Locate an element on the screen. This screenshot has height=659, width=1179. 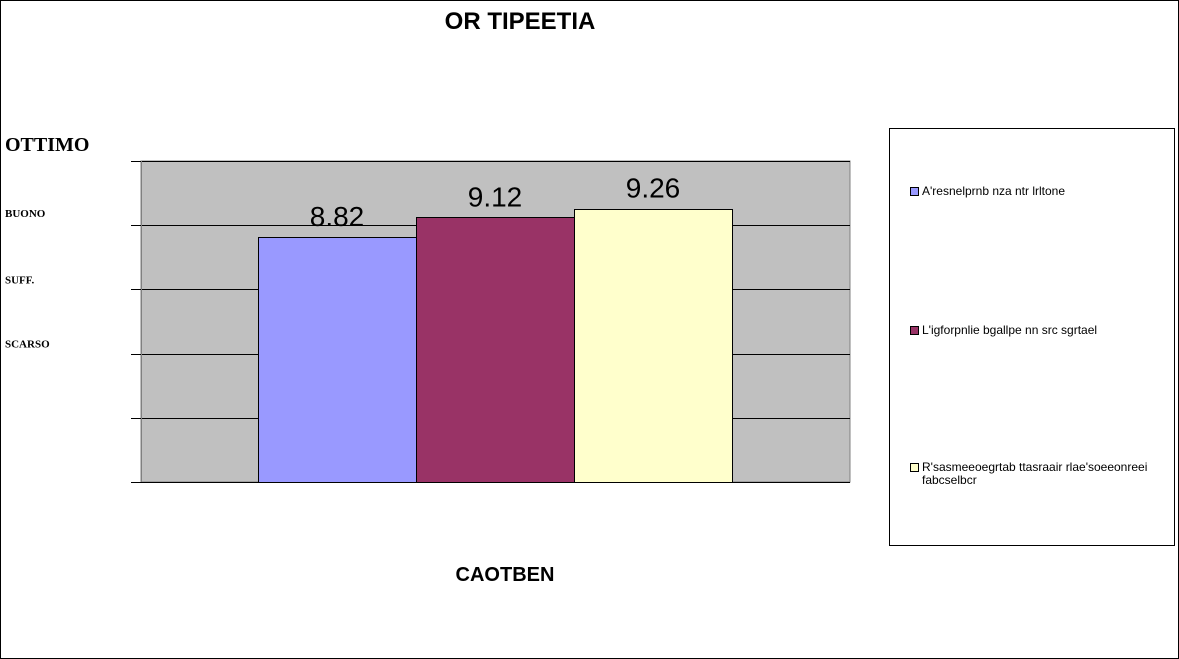
x-axis-title: CAOTBEN is located at coordinates (505, 575).